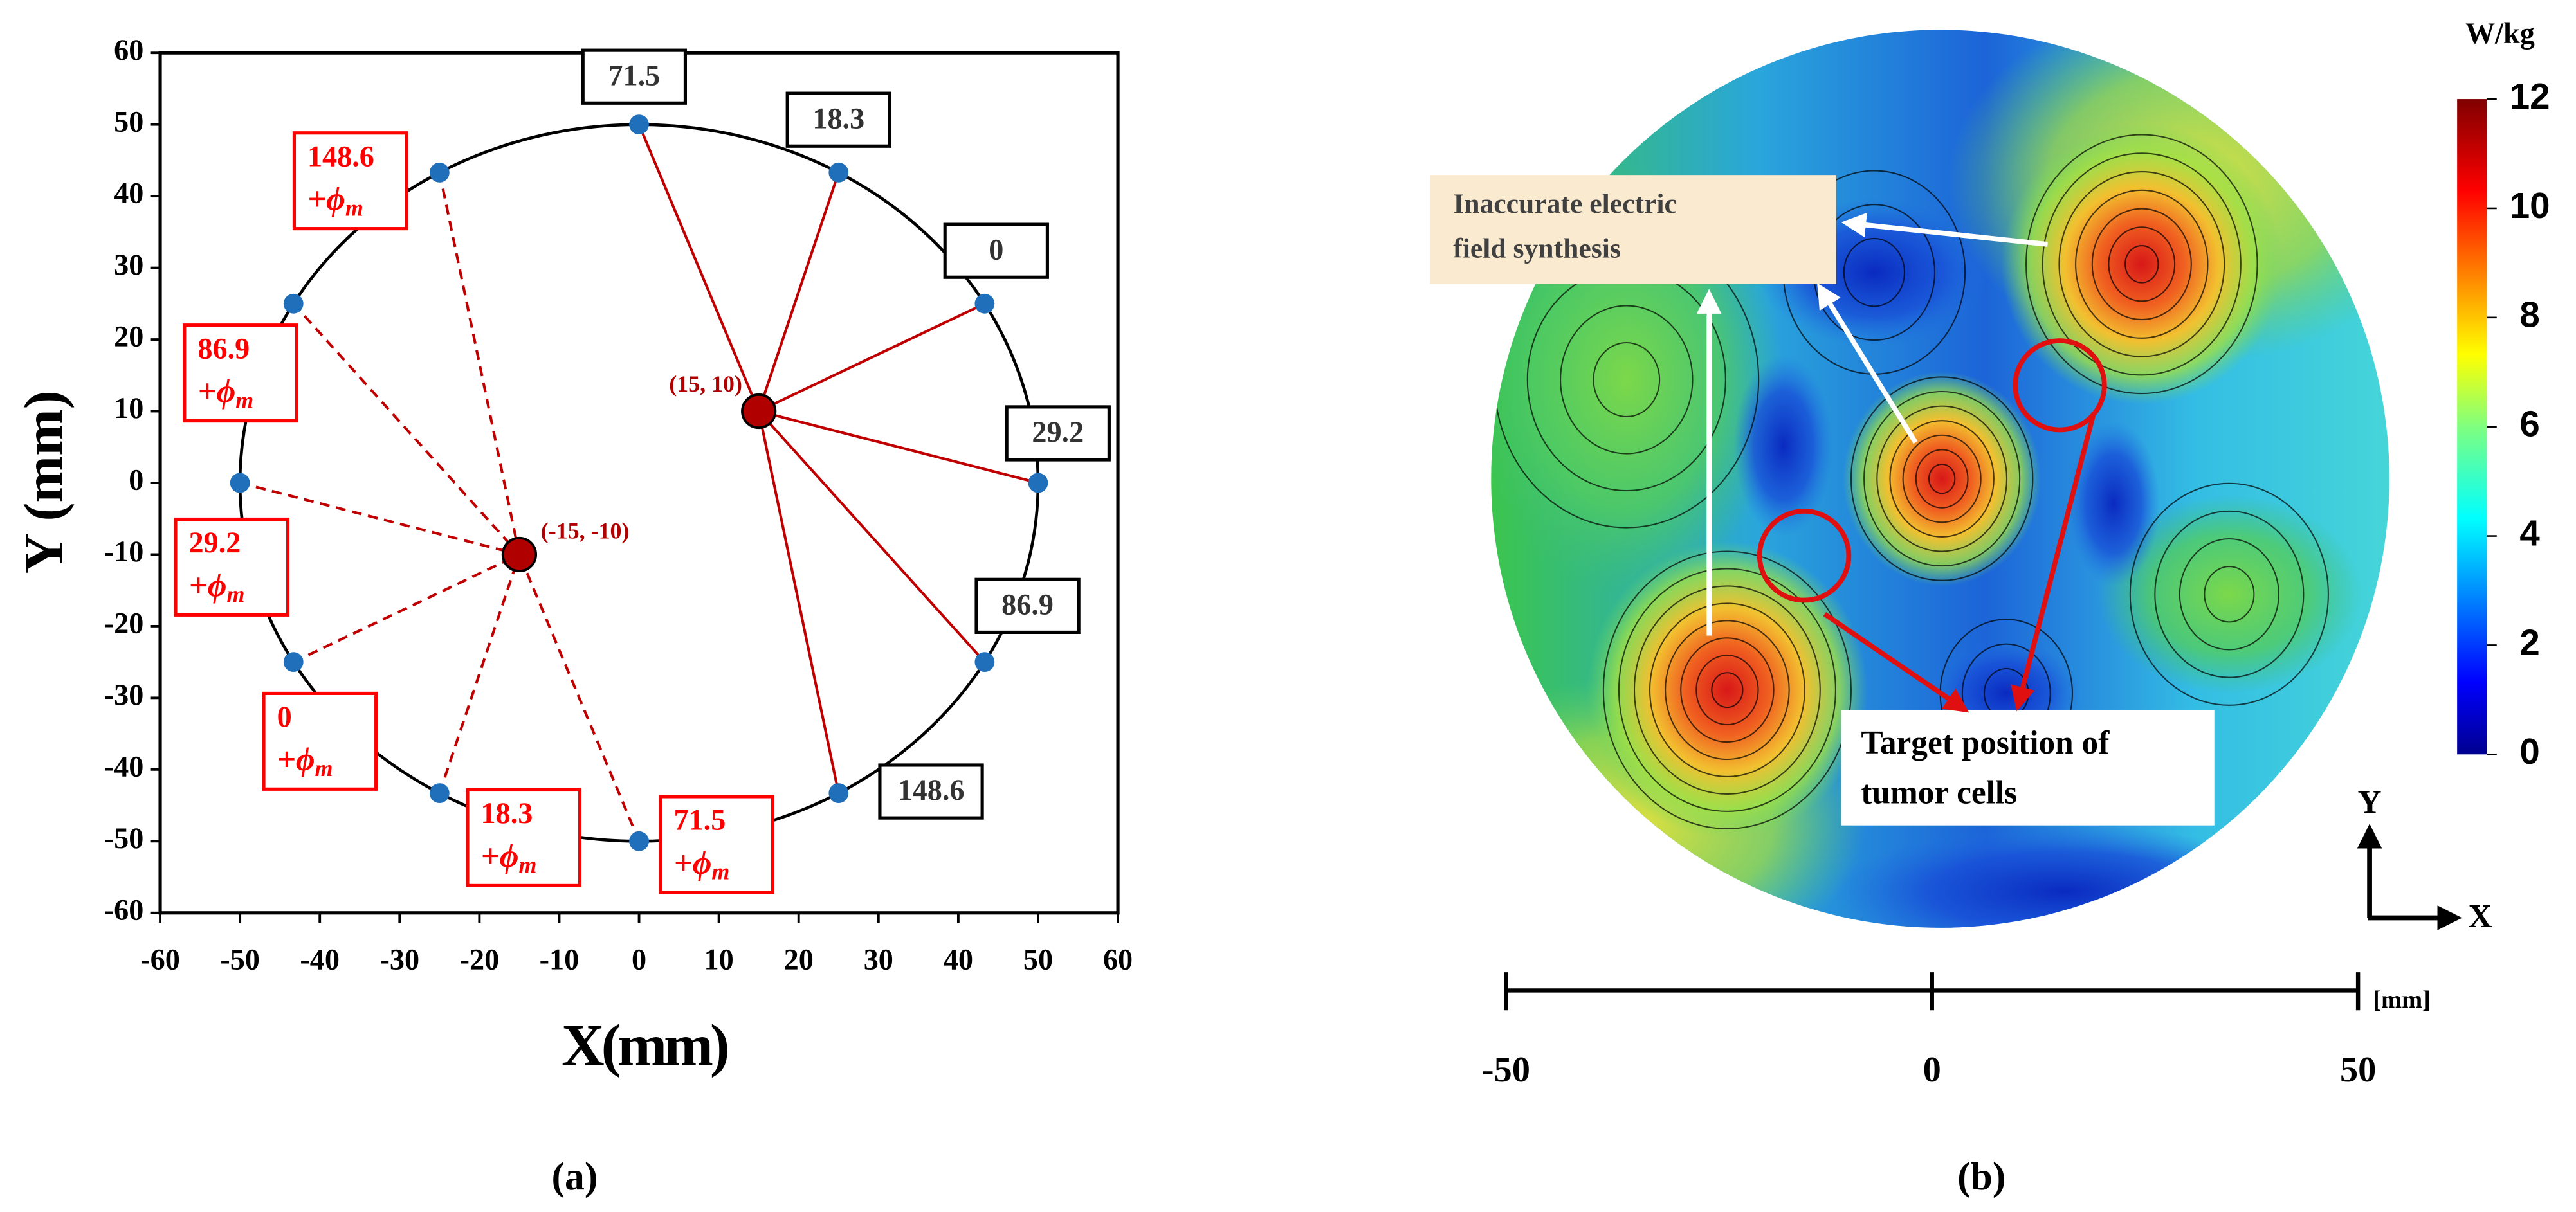  What do you see at coordinates (639, 959) in the screenshot?
I see `x-tick-label: 0` at bounding box center [639, 959].